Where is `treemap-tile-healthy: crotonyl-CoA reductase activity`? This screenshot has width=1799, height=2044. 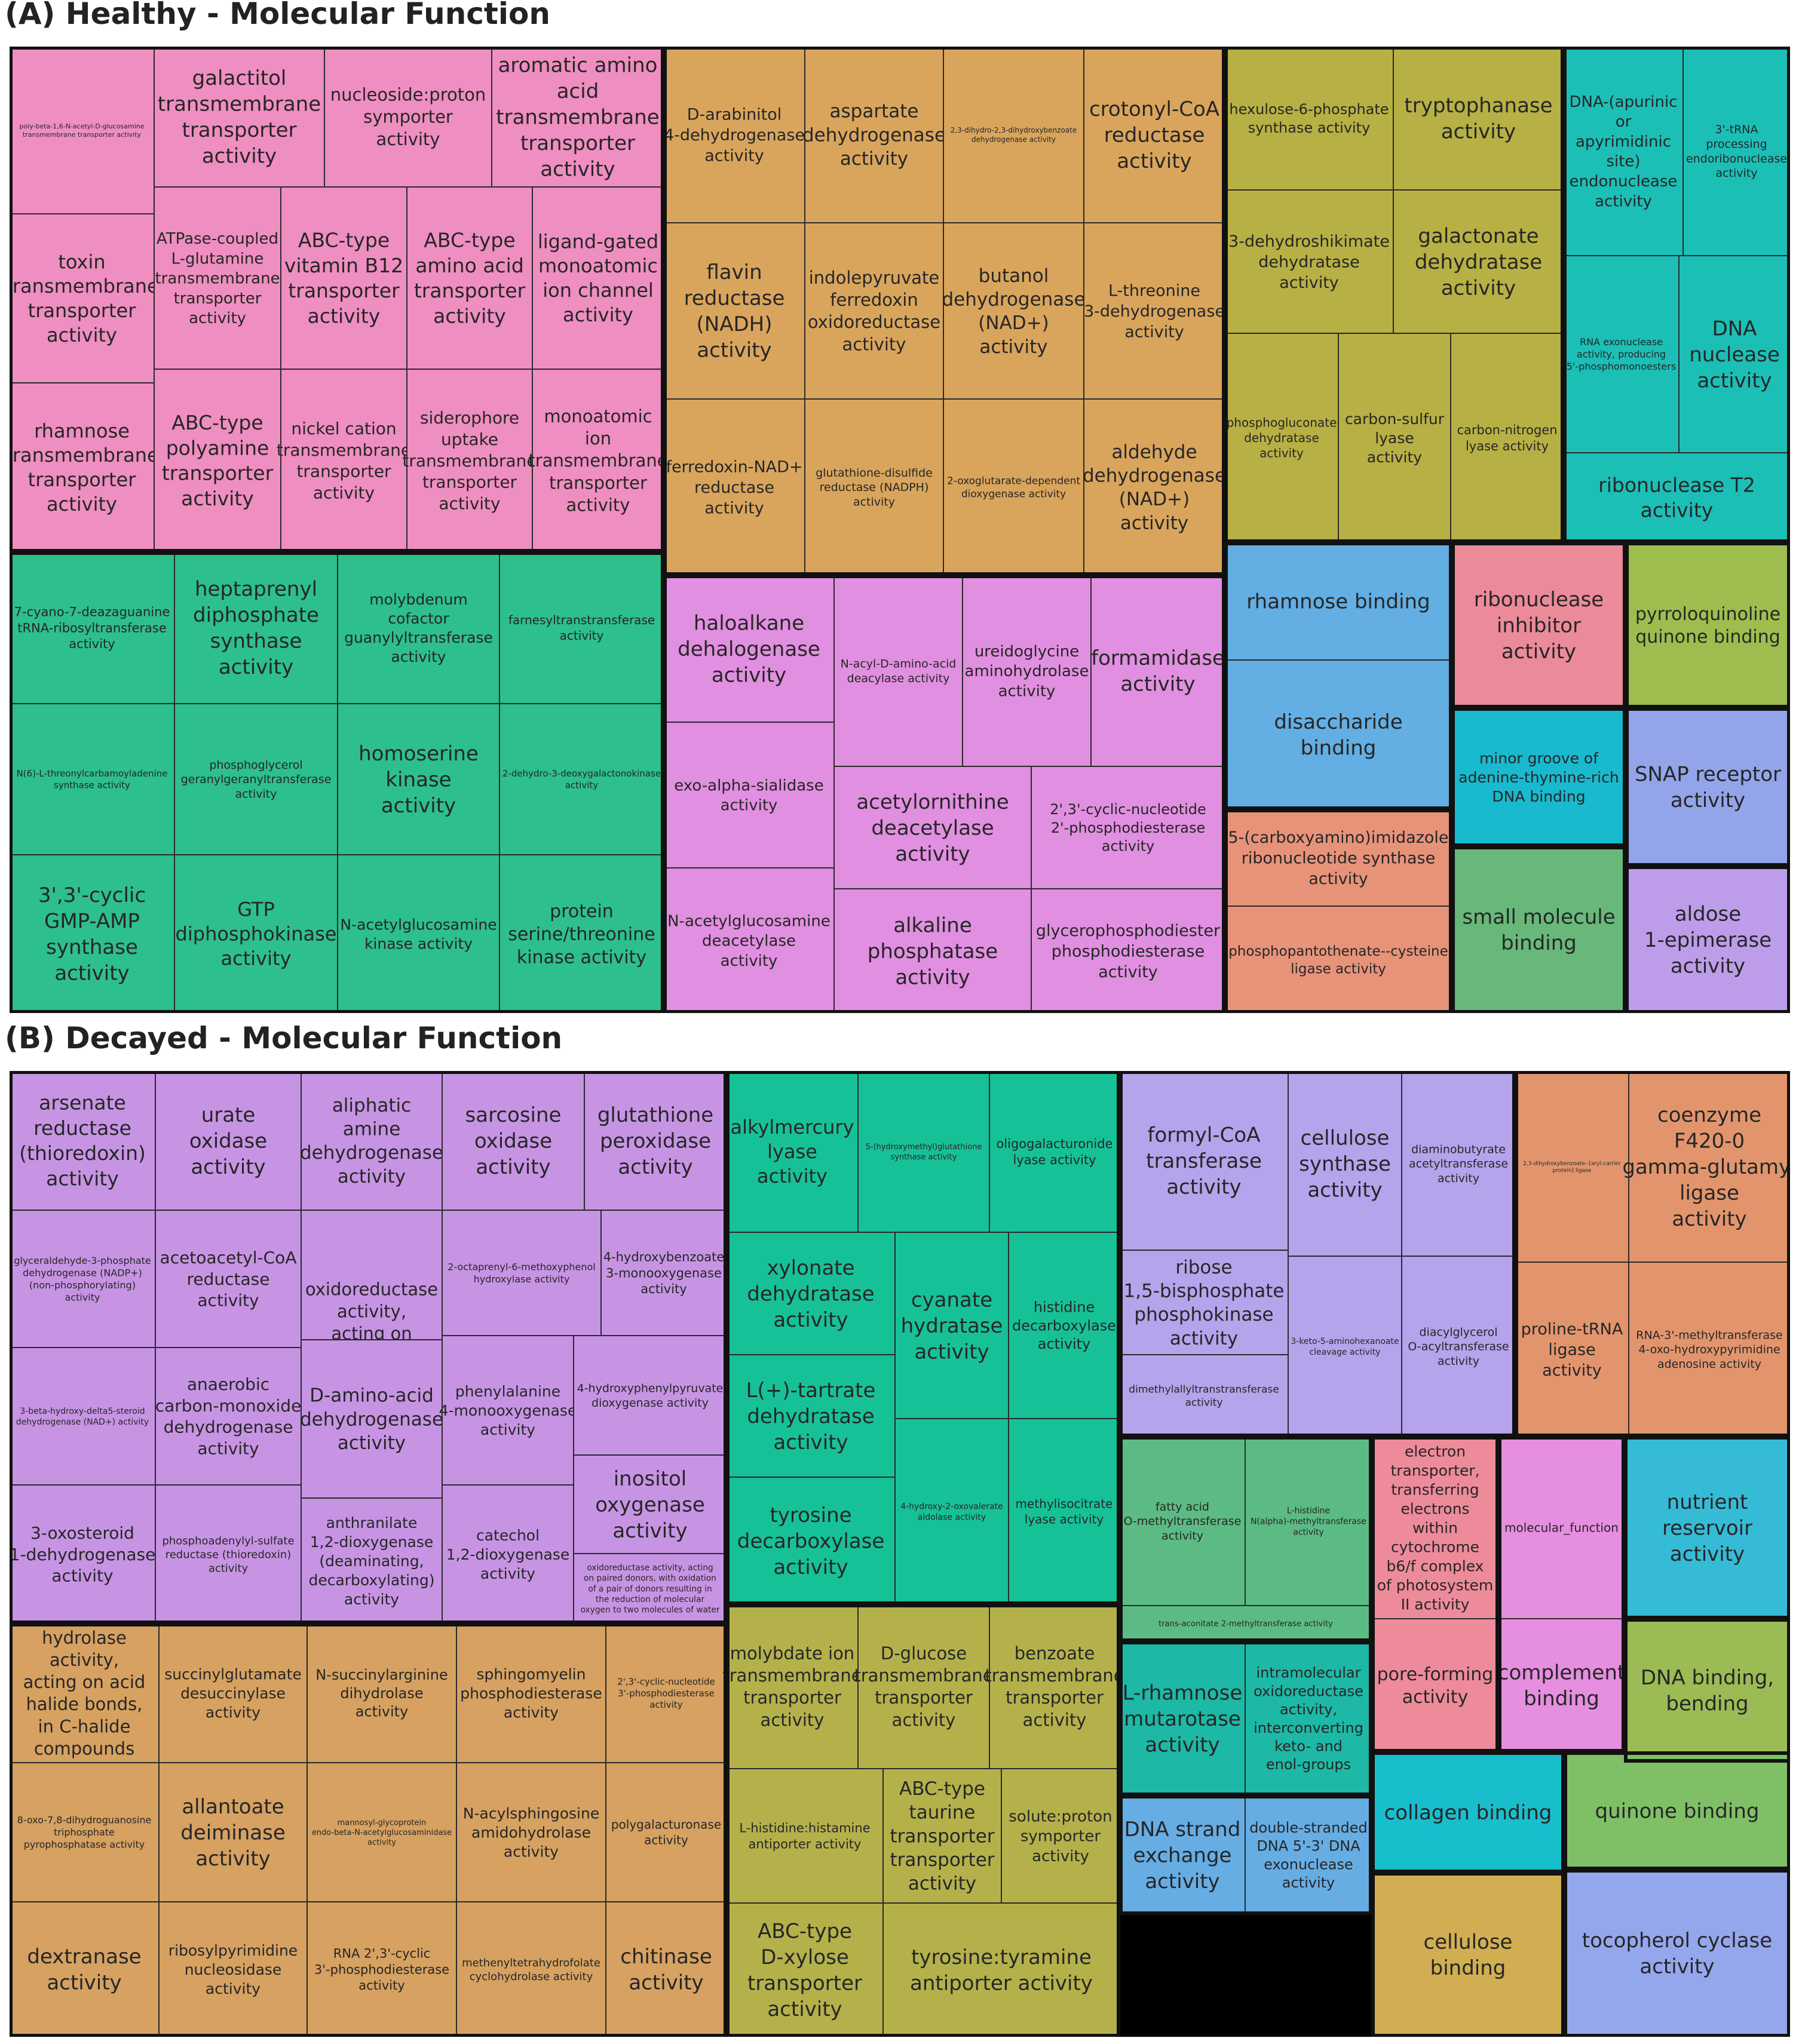 treemap-tile-healthy: crotonyl-CoA reductase activity is located at coordinates (1154, 135).